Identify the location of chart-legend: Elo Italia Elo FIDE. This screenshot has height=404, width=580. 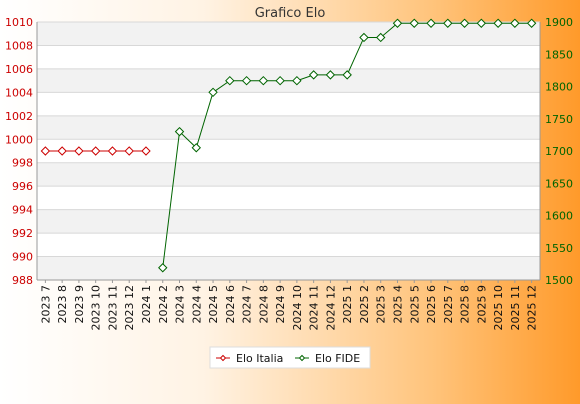
(290, 357).